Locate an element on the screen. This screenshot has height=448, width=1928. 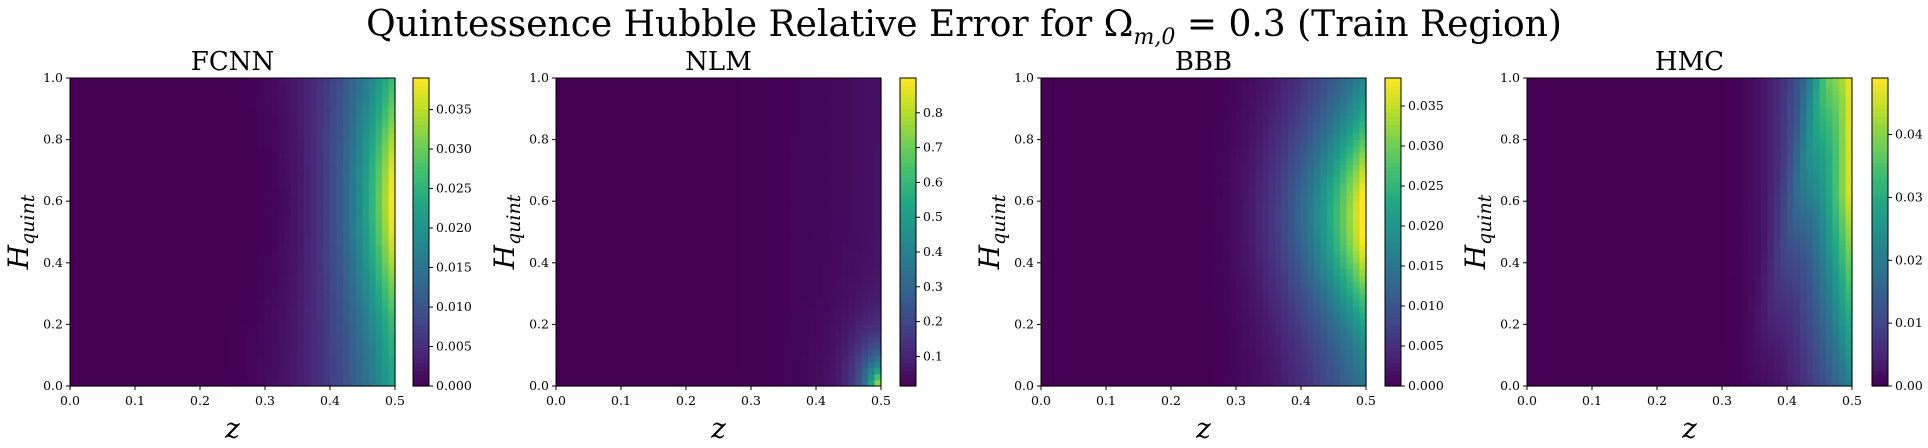
x-tick-label: 0.2 is located at coordinates (200, 400).